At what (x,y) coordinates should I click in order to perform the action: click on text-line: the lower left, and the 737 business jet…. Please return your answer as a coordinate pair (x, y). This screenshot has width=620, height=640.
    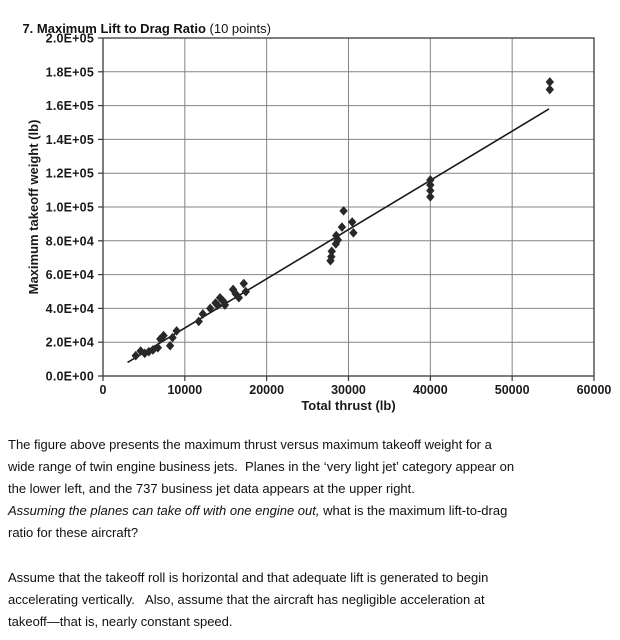
    Looking at the image, I should click on (211, 488).